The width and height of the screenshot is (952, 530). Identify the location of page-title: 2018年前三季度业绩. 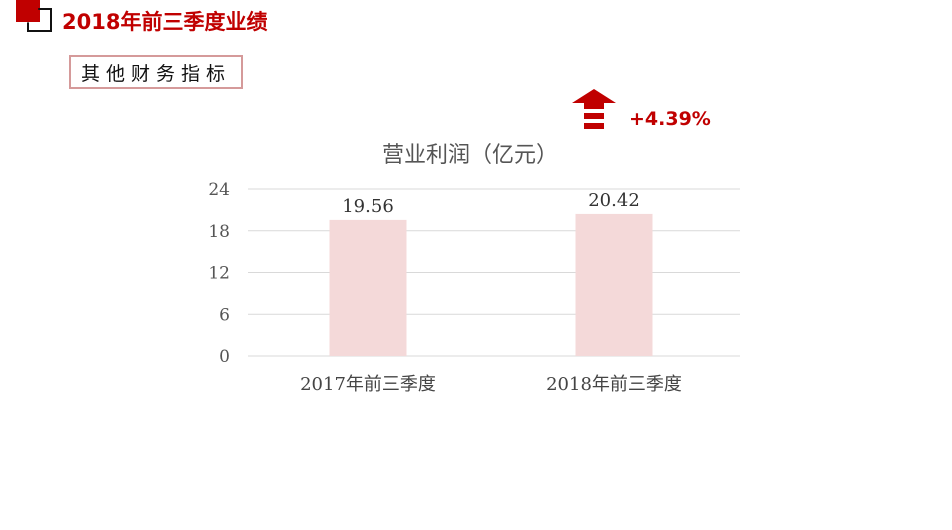
(165, 22).